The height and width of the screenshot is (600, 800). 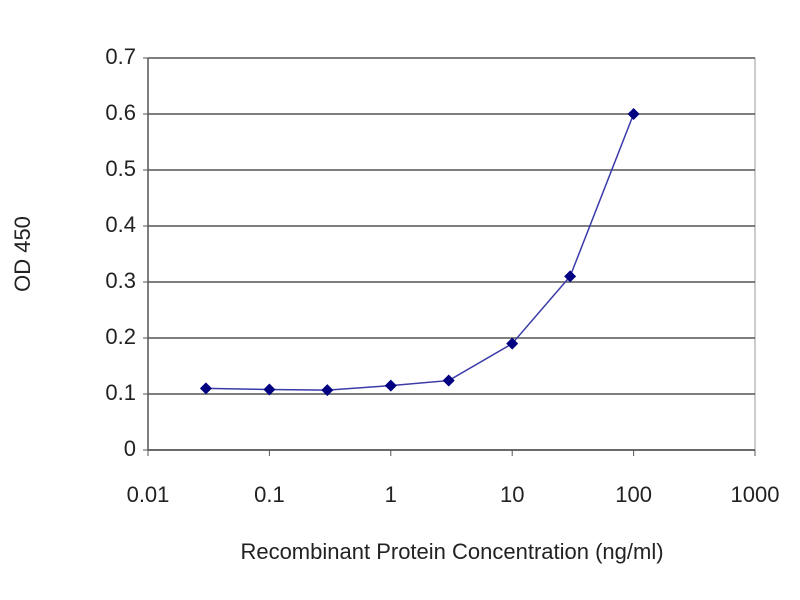 What do you see at coordinates (120, 224) in the screenshot?
I see `y-tick-label: 0.4` at bounding box center [120, 224].